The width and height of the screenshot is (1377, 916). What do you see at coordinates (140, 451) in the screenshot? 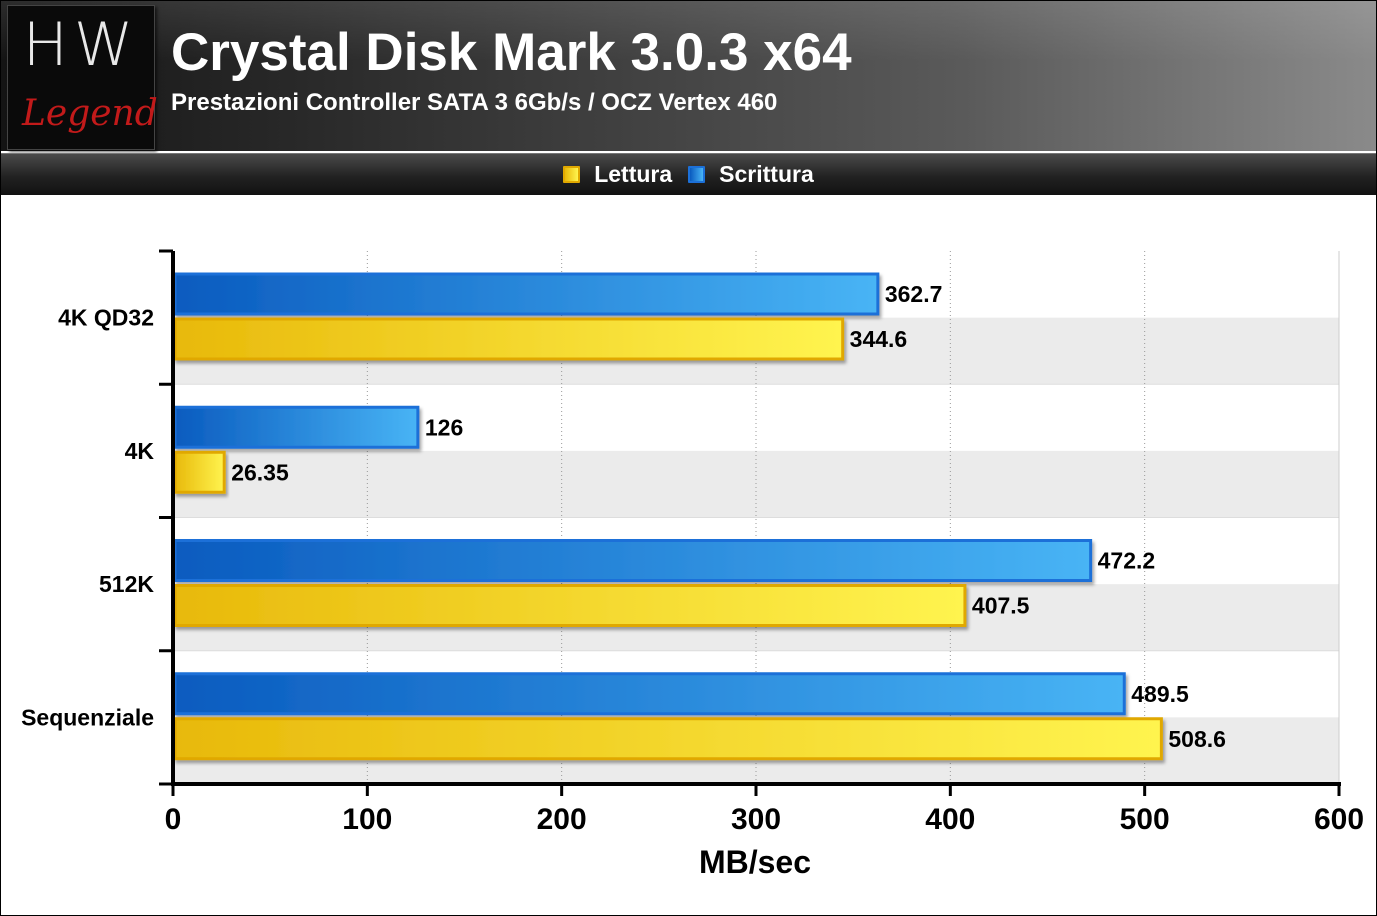
I see `y-tick-label: 4K` at bounding box center [140, 451].